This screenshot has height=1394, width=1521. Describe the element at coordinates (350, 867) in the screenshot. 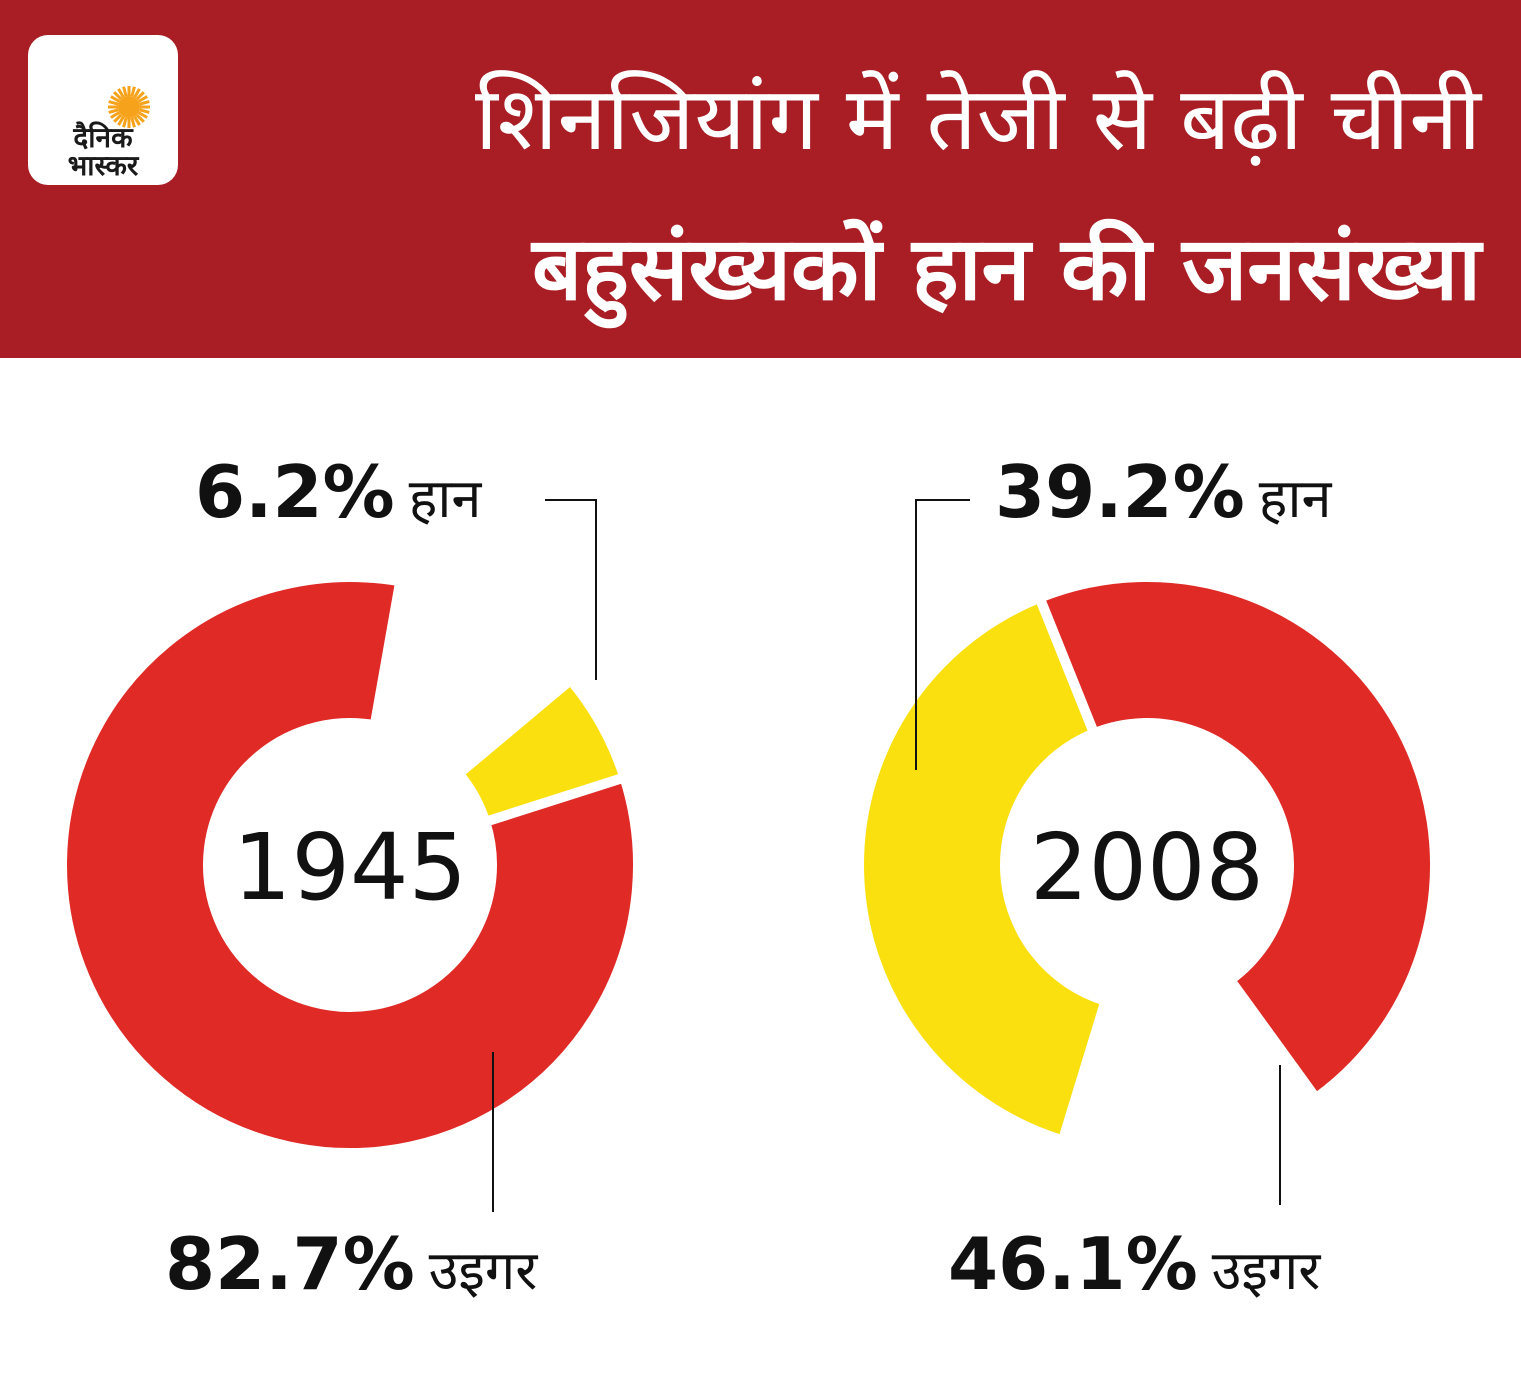

I see `center-label-1945: 1945` at that location.